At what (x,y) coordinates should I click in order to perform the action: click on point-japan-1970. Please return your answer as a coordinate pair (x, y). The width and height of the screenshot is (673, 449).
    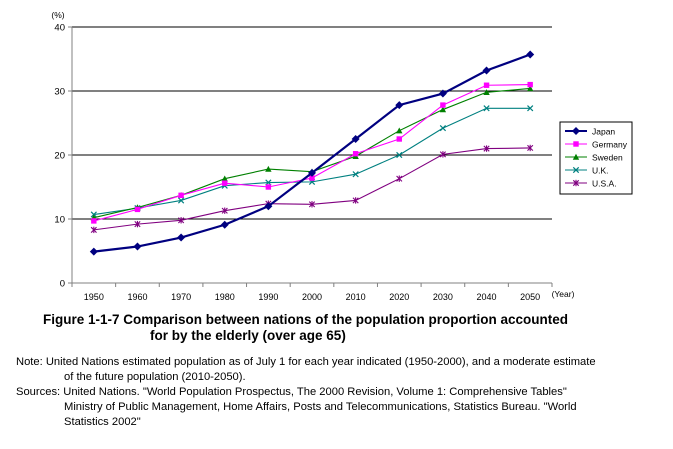
    Looking at the image, I should click on (181, 237).